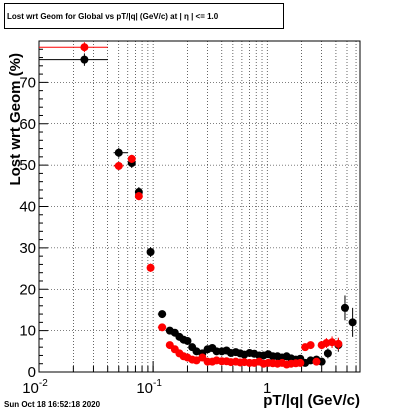 Image resolution: width=400 pixels, height=414 pixels. Describe the element at coordinates (27, 124) in the screenshot. I see `y-tick-label: 60` at that location.